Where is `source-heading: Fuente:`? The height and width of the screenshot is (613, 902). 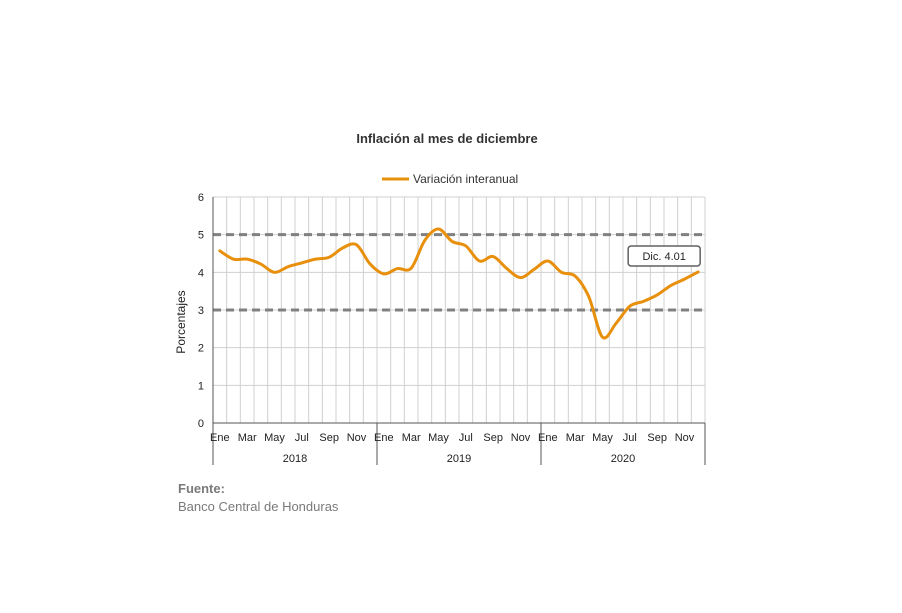 source-heading: Fuente: is located at coordinates (201, 488).